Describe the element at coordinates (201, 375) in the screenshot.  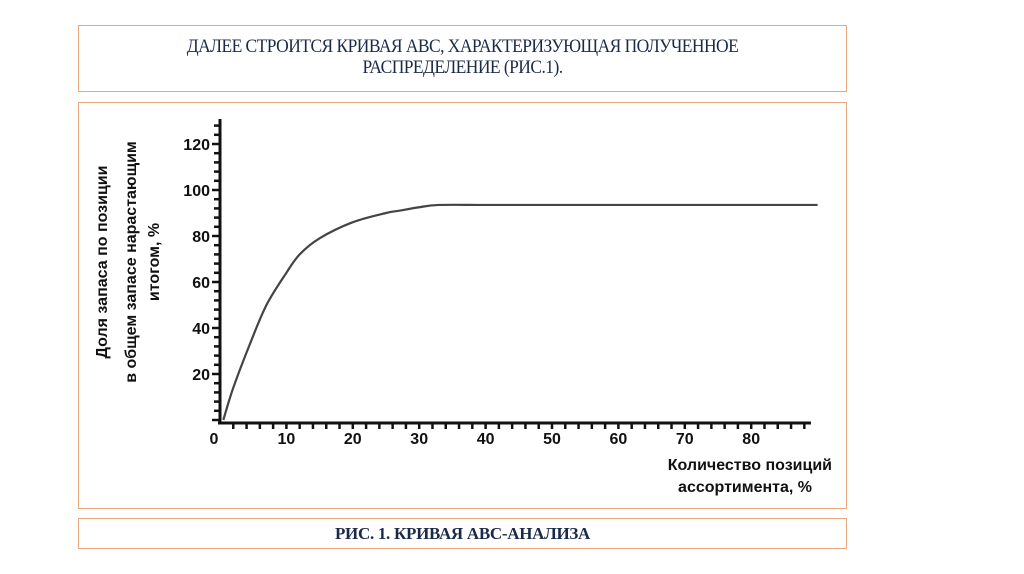
I see `y-tick-label: 20` at that location.